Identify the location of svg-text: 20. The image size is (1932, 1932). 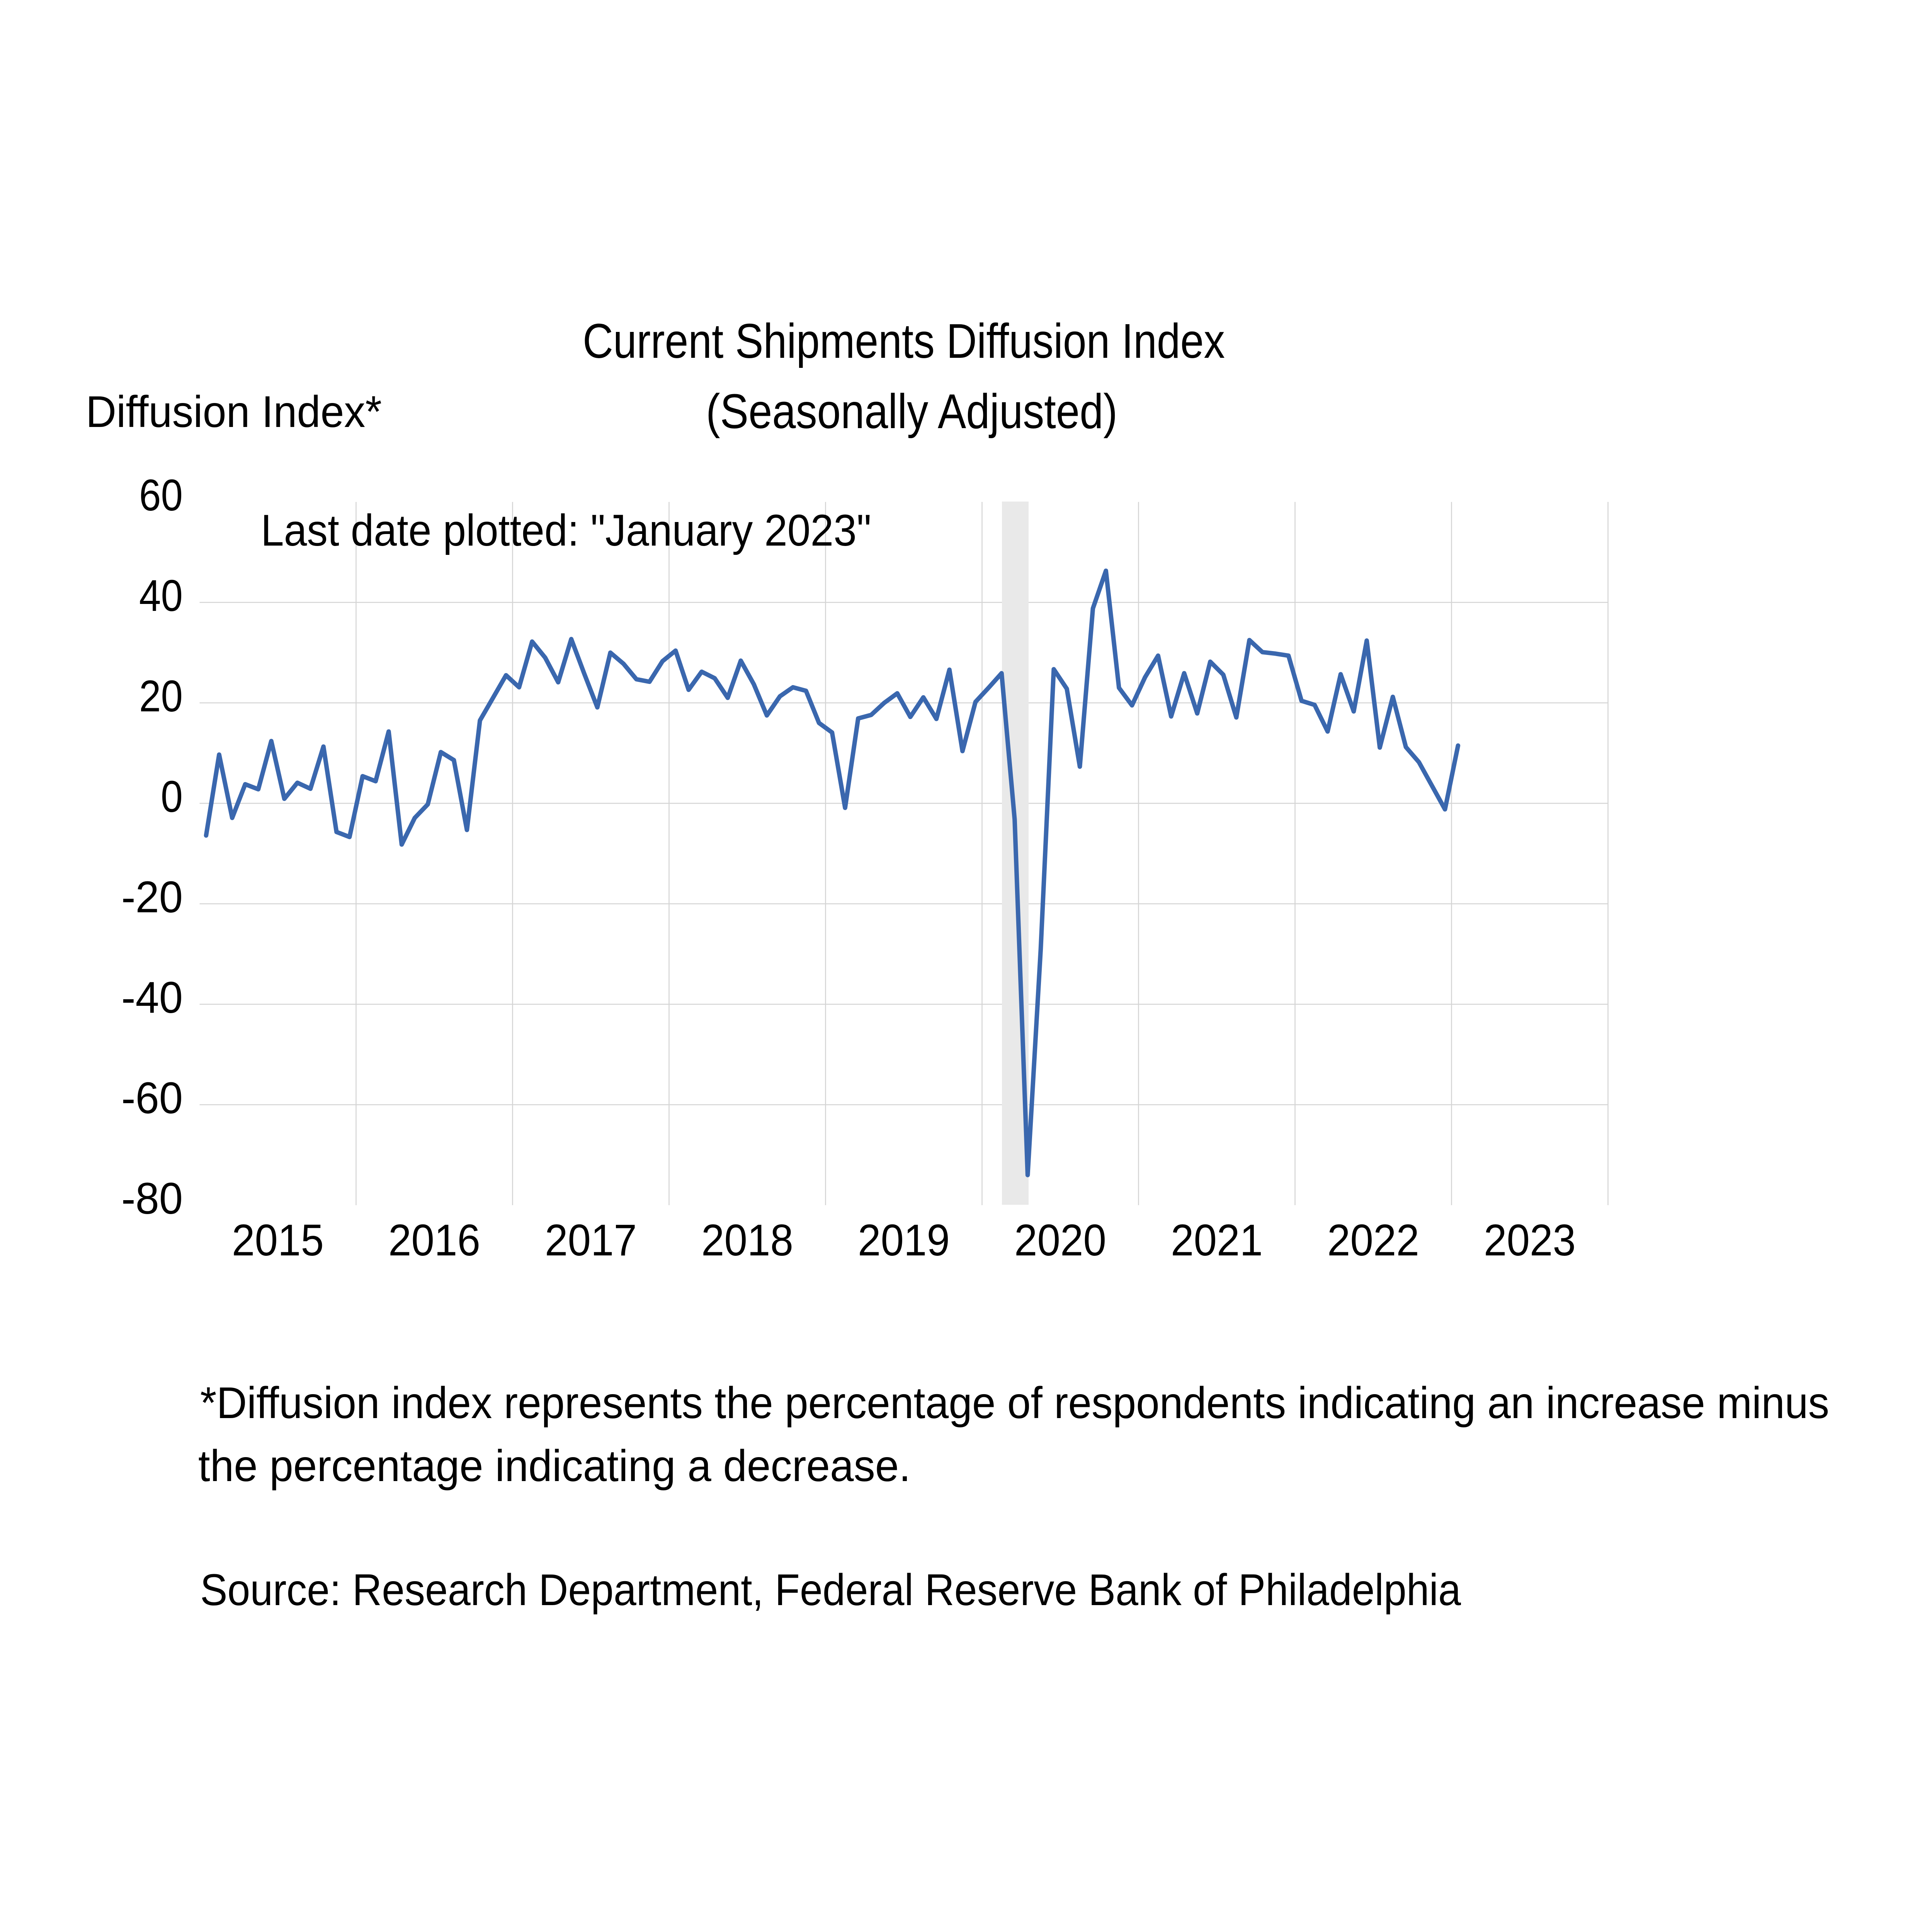
(161, 696).